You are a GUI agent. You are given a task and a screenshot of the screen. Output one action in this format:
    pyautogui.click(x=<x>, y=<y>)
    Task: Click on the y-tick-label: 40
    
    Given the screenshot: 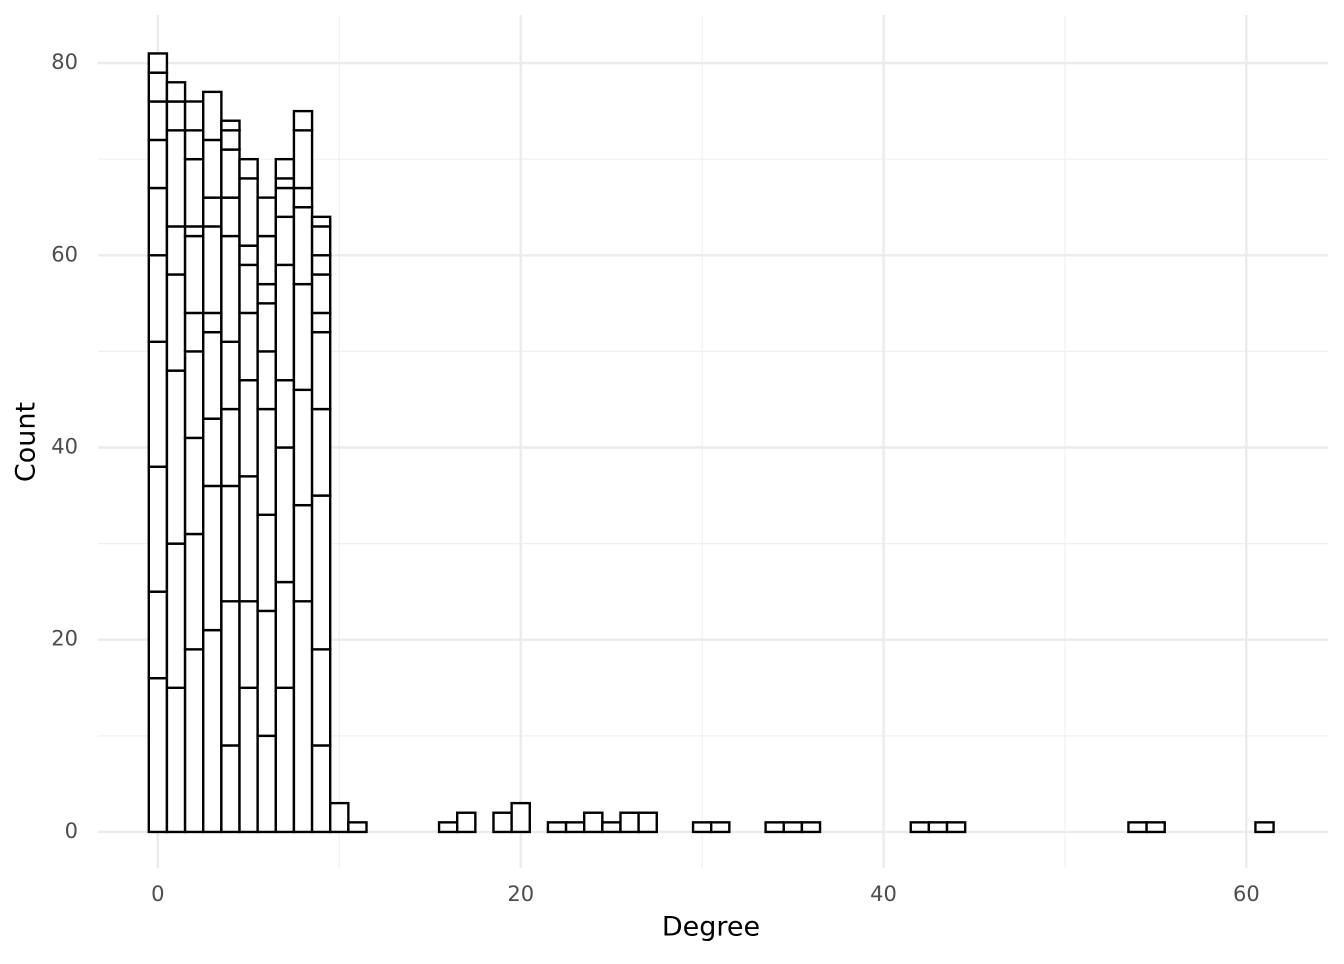 What is the action you would take?
    pyautogui.click(x=64, y=447)
    